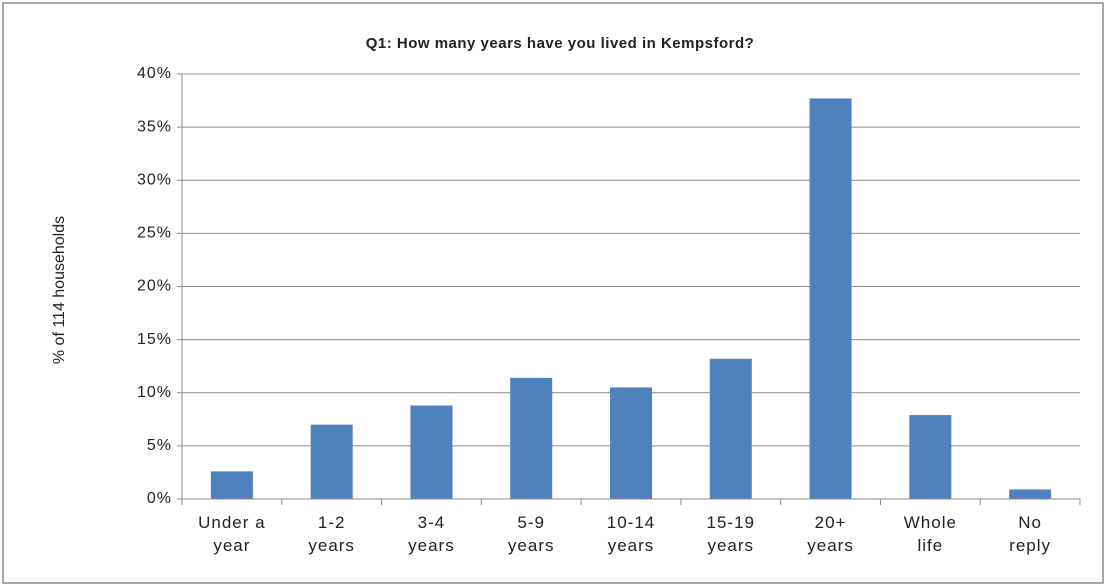 Image resolution: width=1107 pixels, height=587 pixels. I want to click on y-tick-label: 10%, so click(154, 392).